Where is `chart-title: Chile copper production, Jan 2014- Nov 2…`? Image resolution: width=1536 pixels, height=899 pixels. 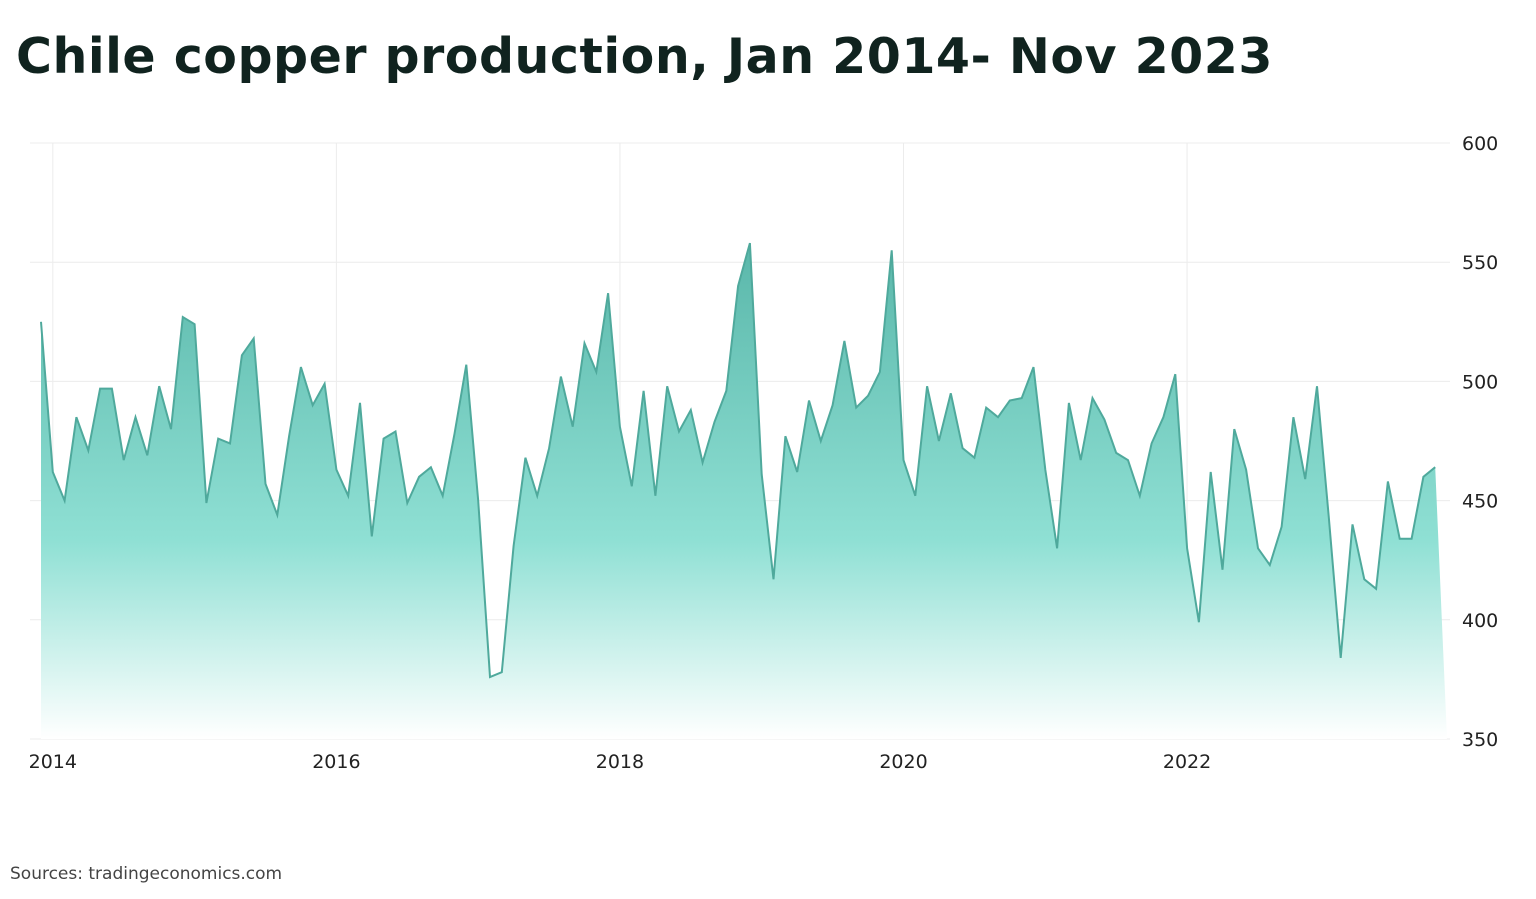 chart-title: Chile copper production, Jan 2014- Nov 2… is located at coordinates (644, 56).